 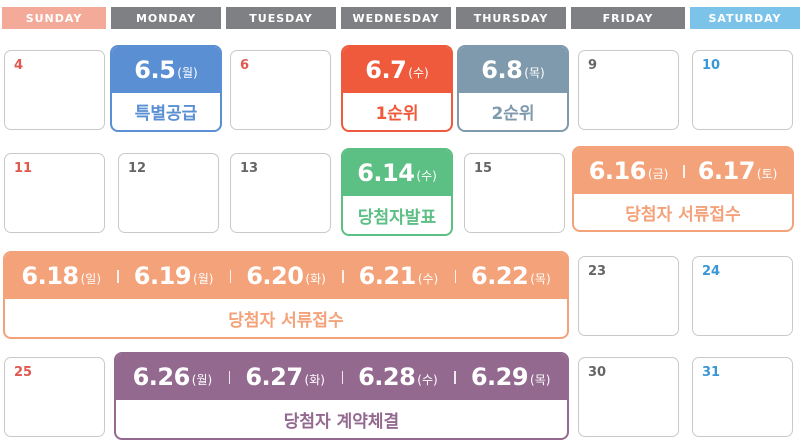 What do you see at coordinates (161, 377) in the screenshot?
I see `date-text: 6.26` at bounding box center [161, 377].